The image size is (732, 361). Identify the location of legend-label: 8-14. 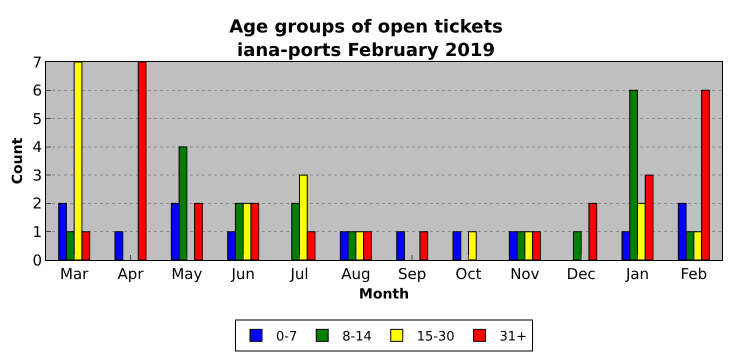
(357, 336).